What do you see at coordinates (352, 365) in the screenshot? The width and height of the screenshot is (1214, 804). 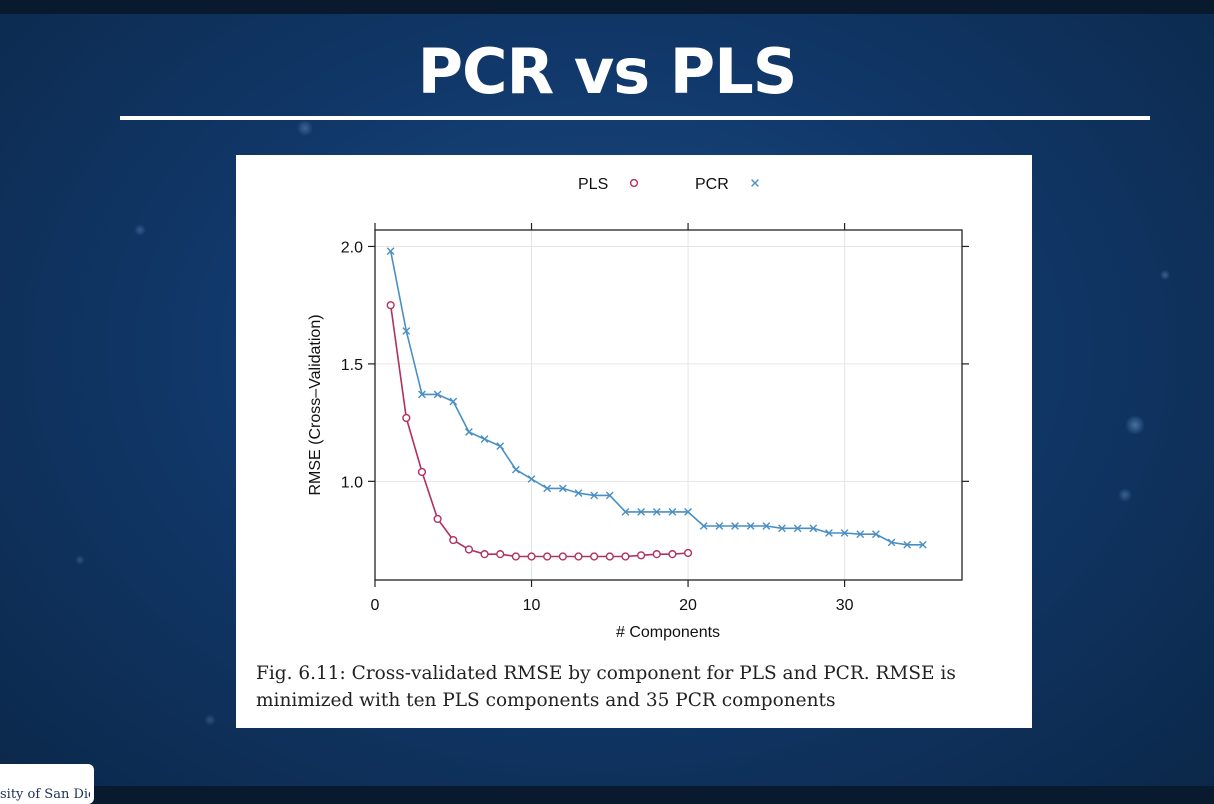 I see `y-tick-label: 1.5` at bounding box center [352, 365].